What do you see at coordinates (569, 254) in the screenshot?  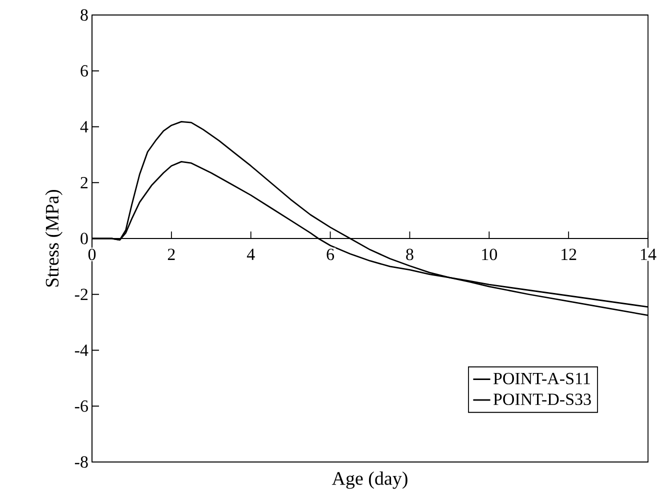 I see `x-tick-label: 12` at bounding box center [569, 254].